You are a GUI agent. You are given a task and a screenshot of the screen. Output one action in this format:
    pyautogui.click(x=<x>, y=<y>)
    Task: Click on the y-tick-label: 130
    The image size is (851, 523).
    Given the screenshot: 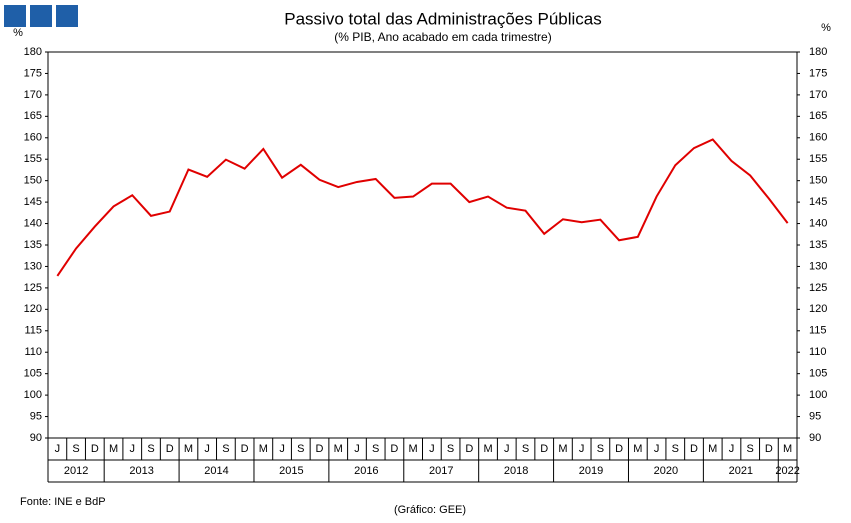 What is the action you would take?
    pyautogui.click(x=33, y=266)
    